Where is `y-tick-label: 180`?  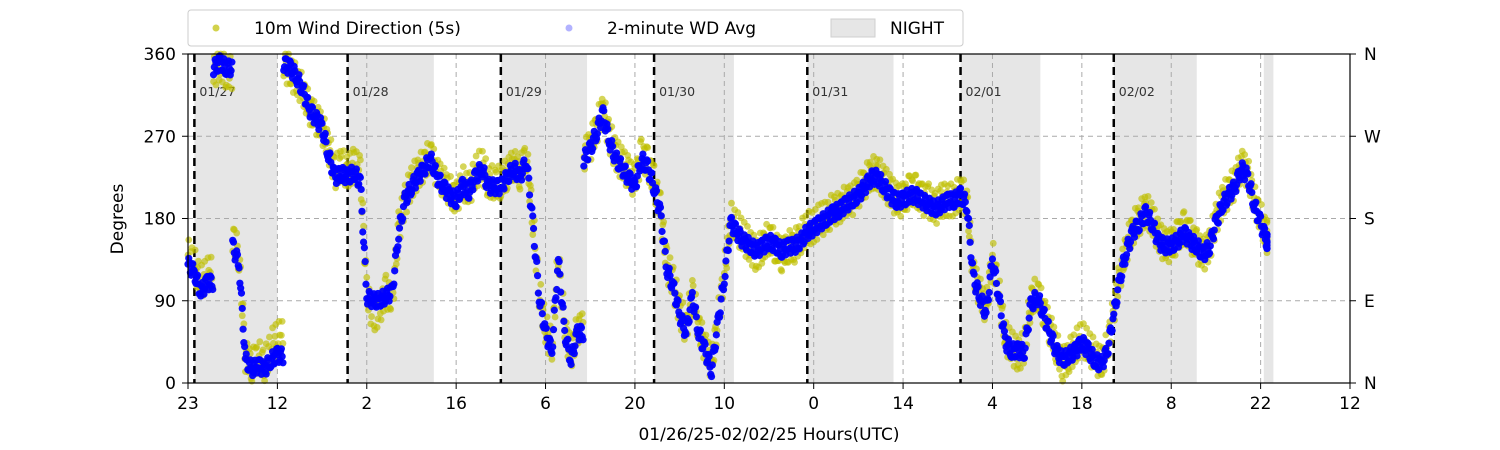
y-tick-label: 180 is located at coordinates (160, 220).